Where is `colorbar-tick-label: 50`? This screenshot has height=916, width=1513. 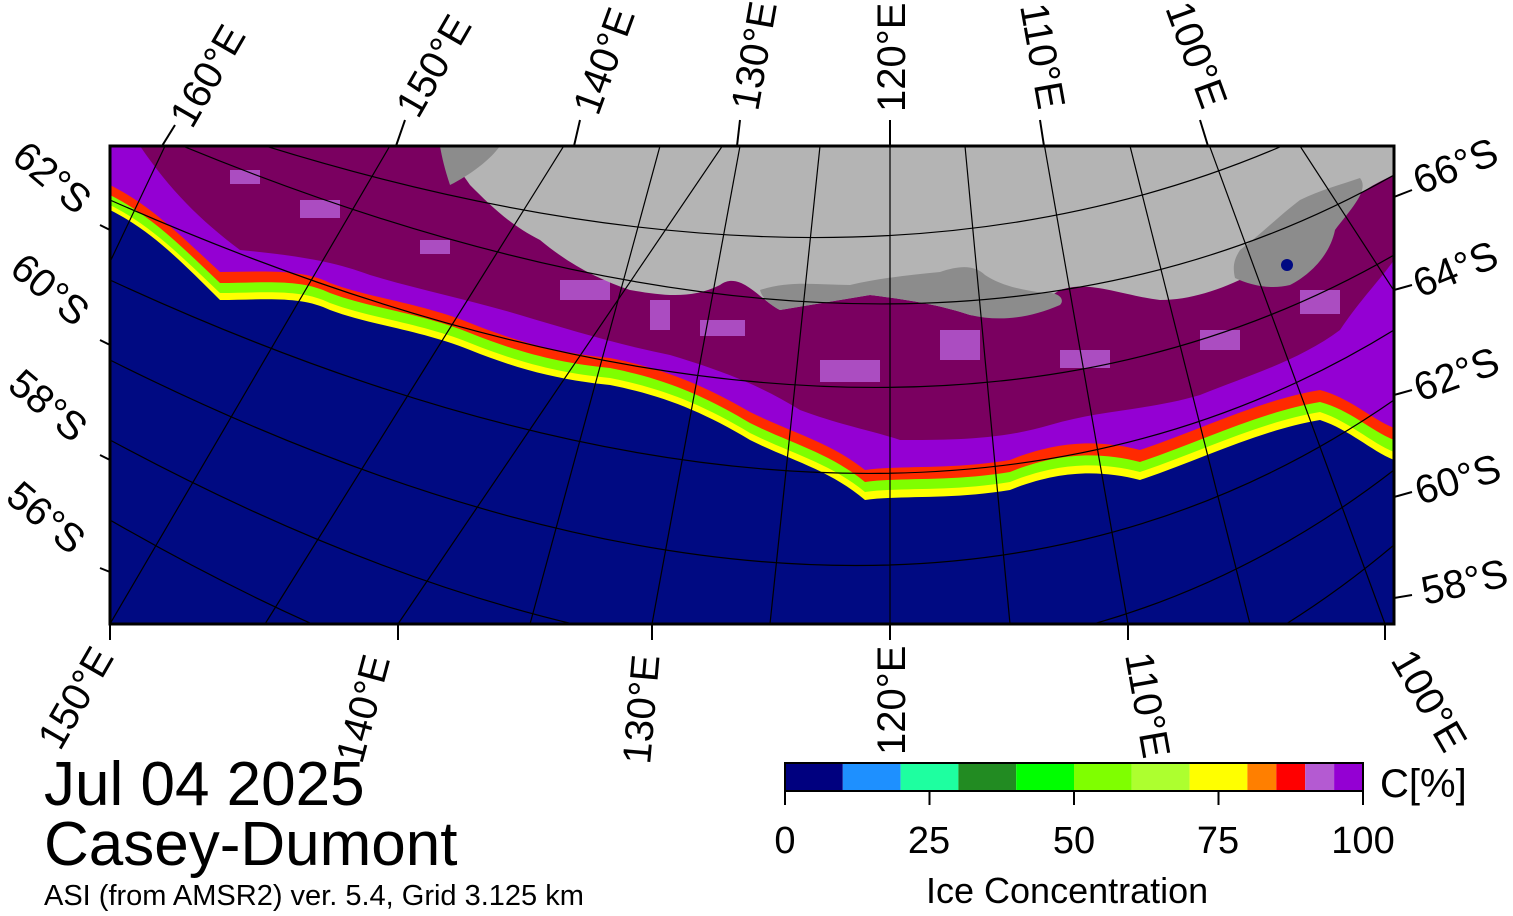 colorbar-tick-label: 50 is located at coordinates (1074, 841).